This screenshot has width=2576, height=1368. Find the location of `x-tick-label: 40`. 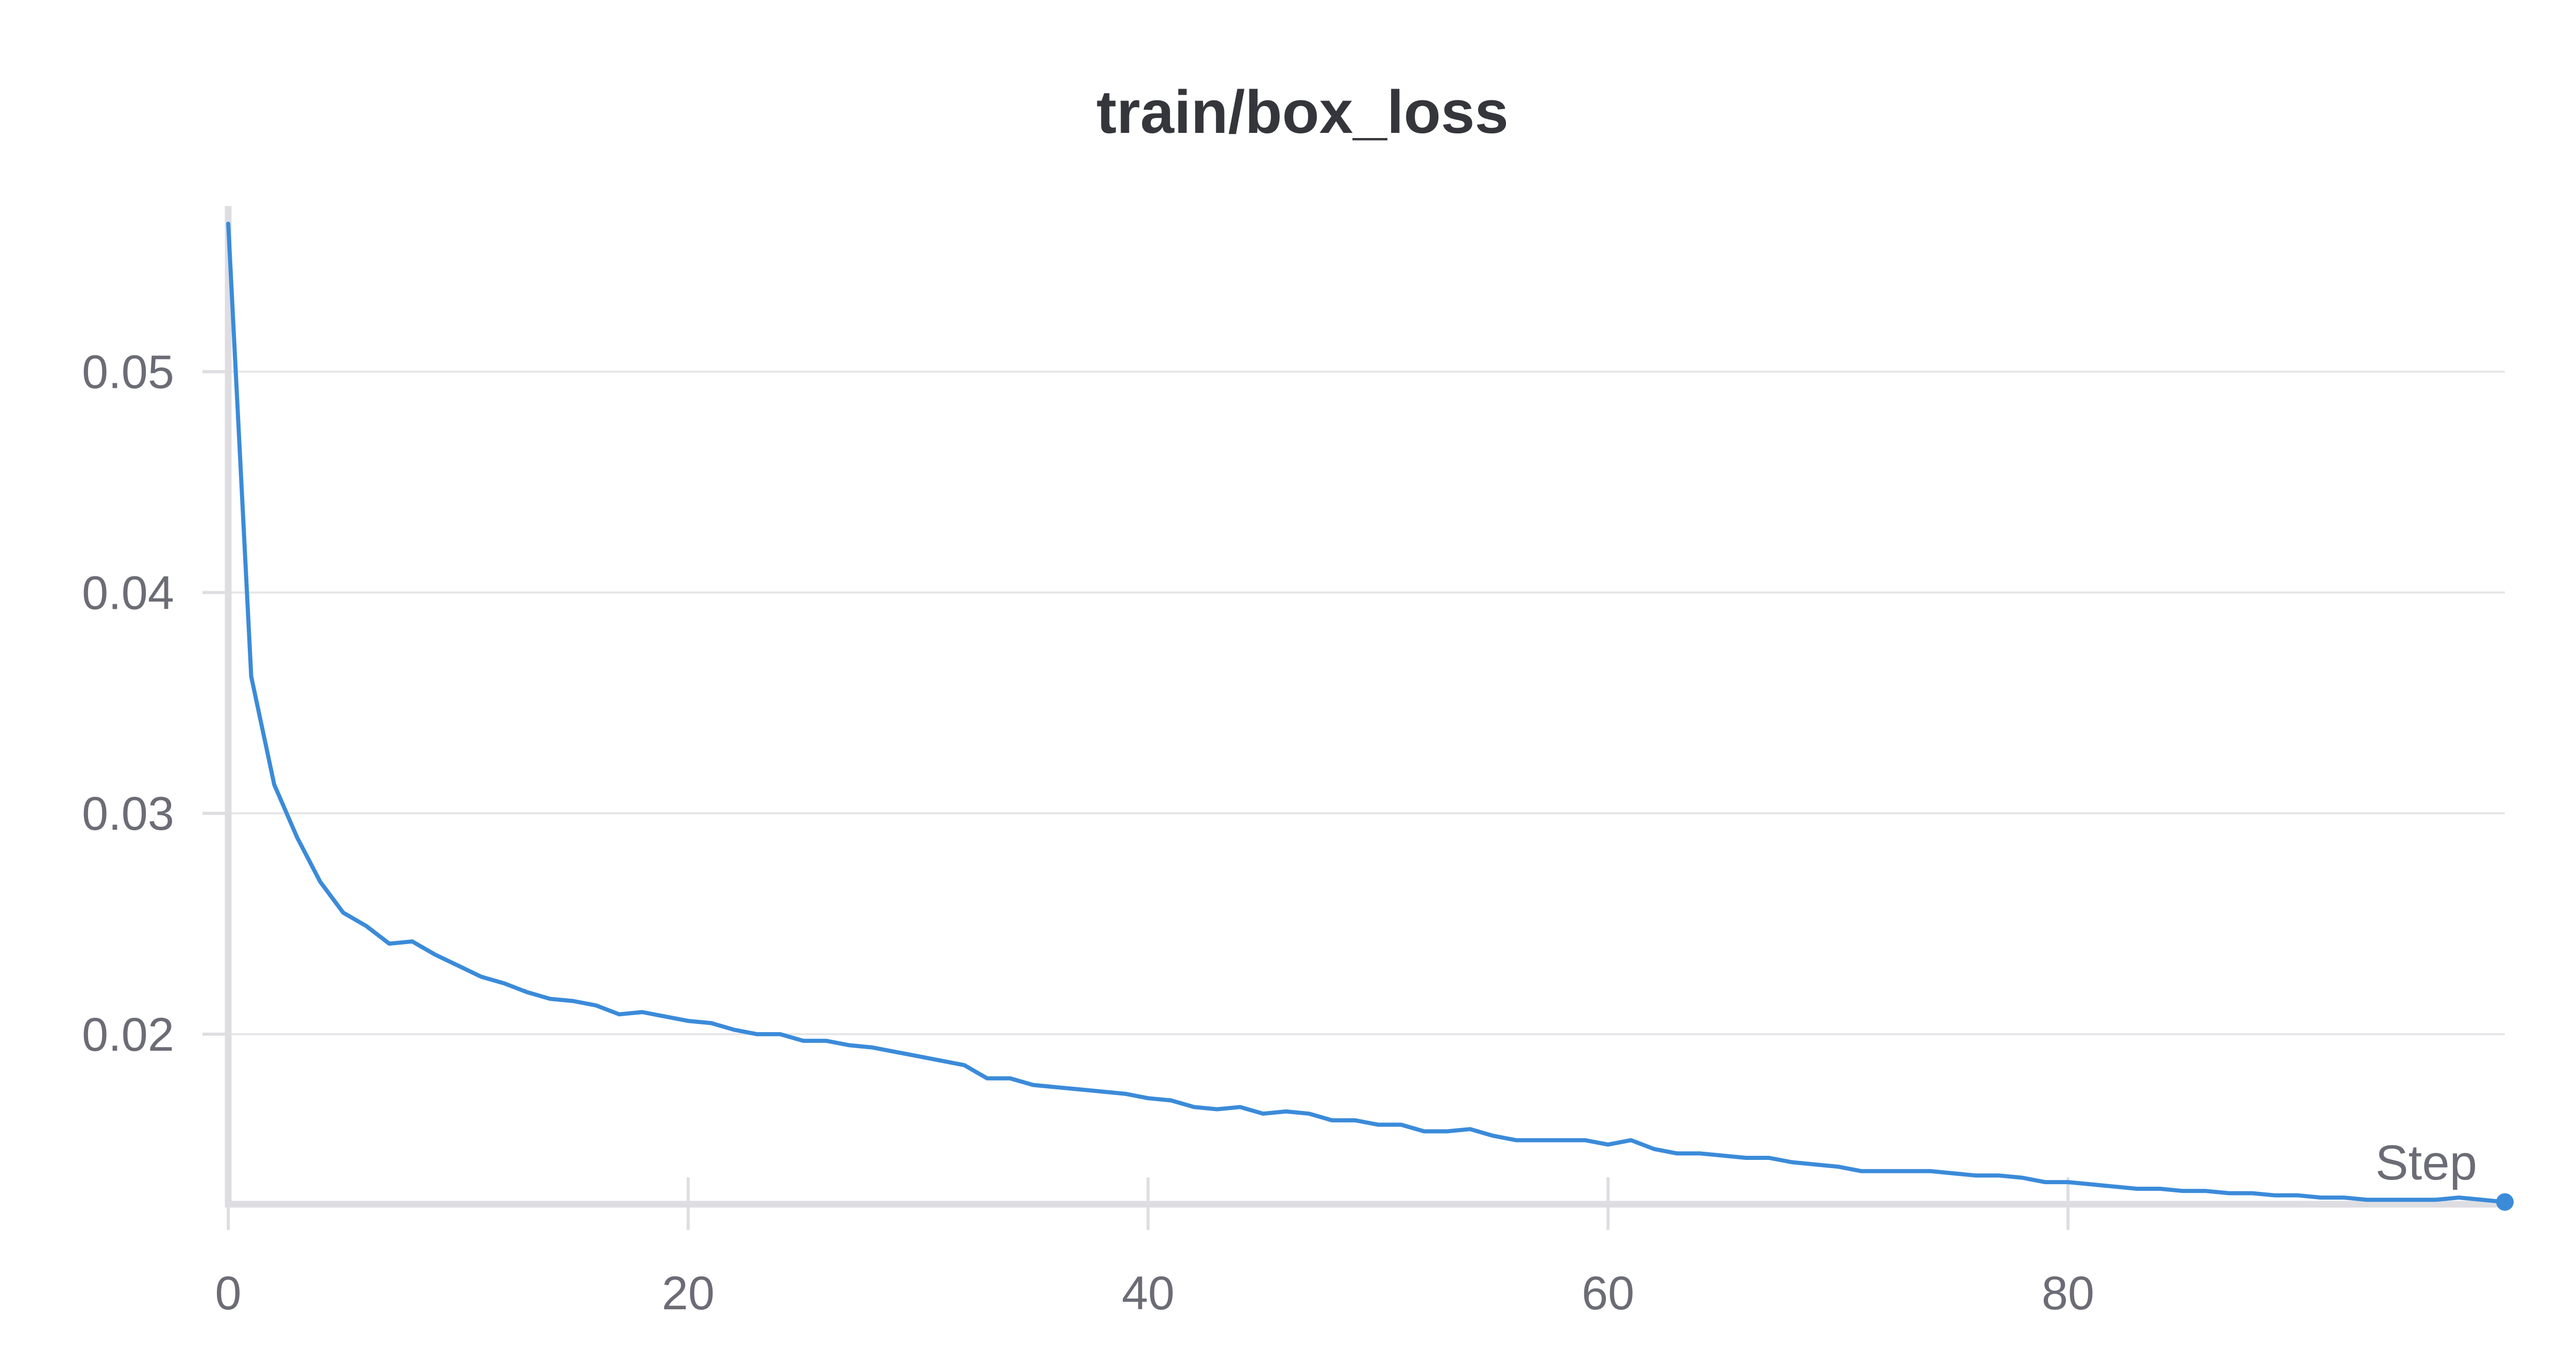

x-tick-label: 40 is located at coordinates (1148, 1293).